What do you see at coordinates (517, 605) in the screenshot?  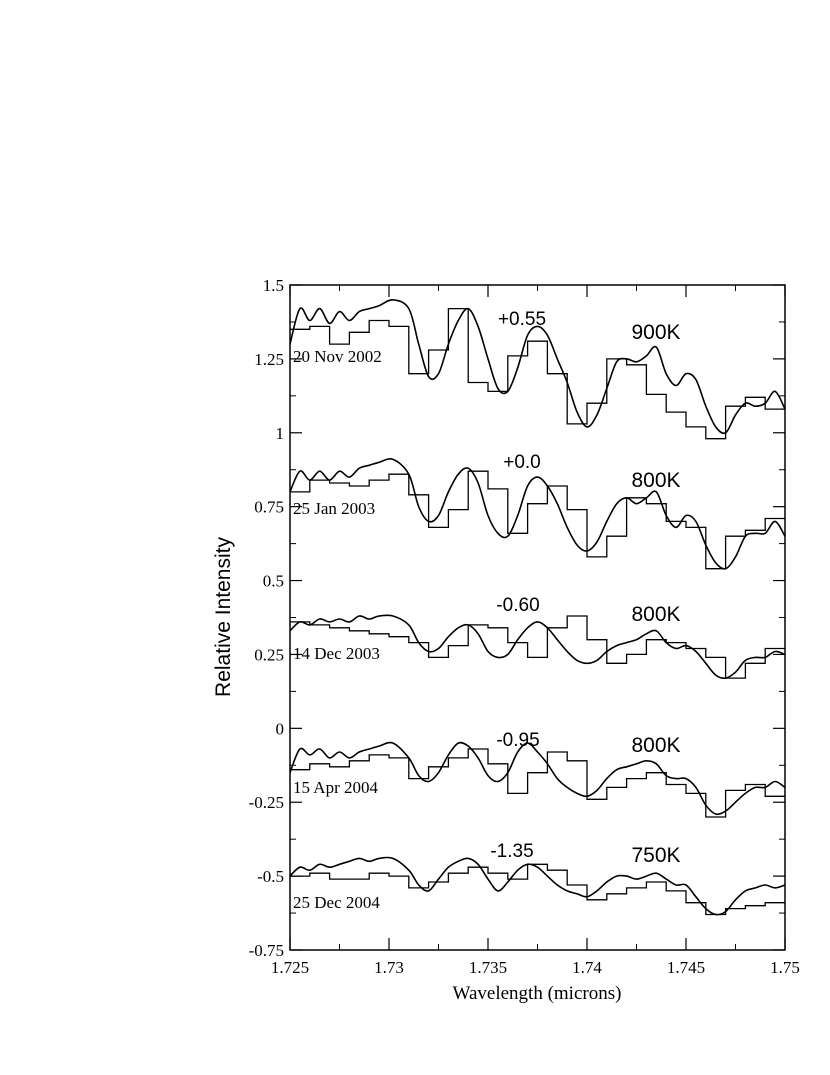 I see `offset-label: -0.60` at bounding box center [517, 605].